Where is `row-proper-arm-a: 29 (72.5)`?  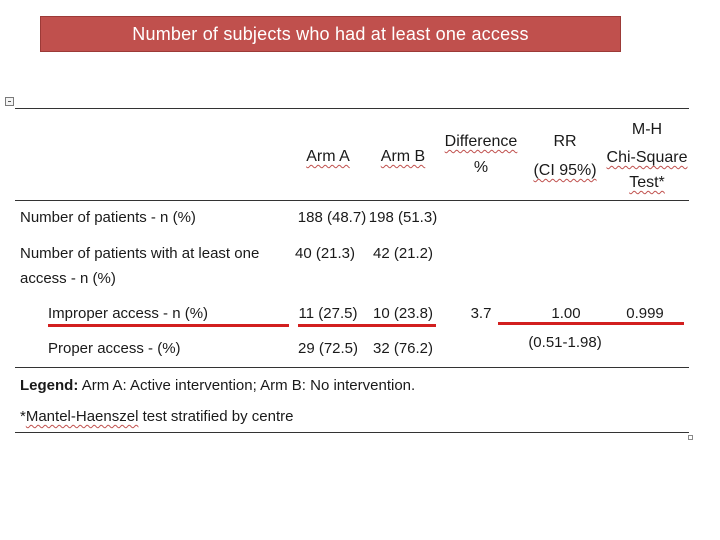 row-proper-arm-a: 29 (72.5) is located at coordinates (328, 348).